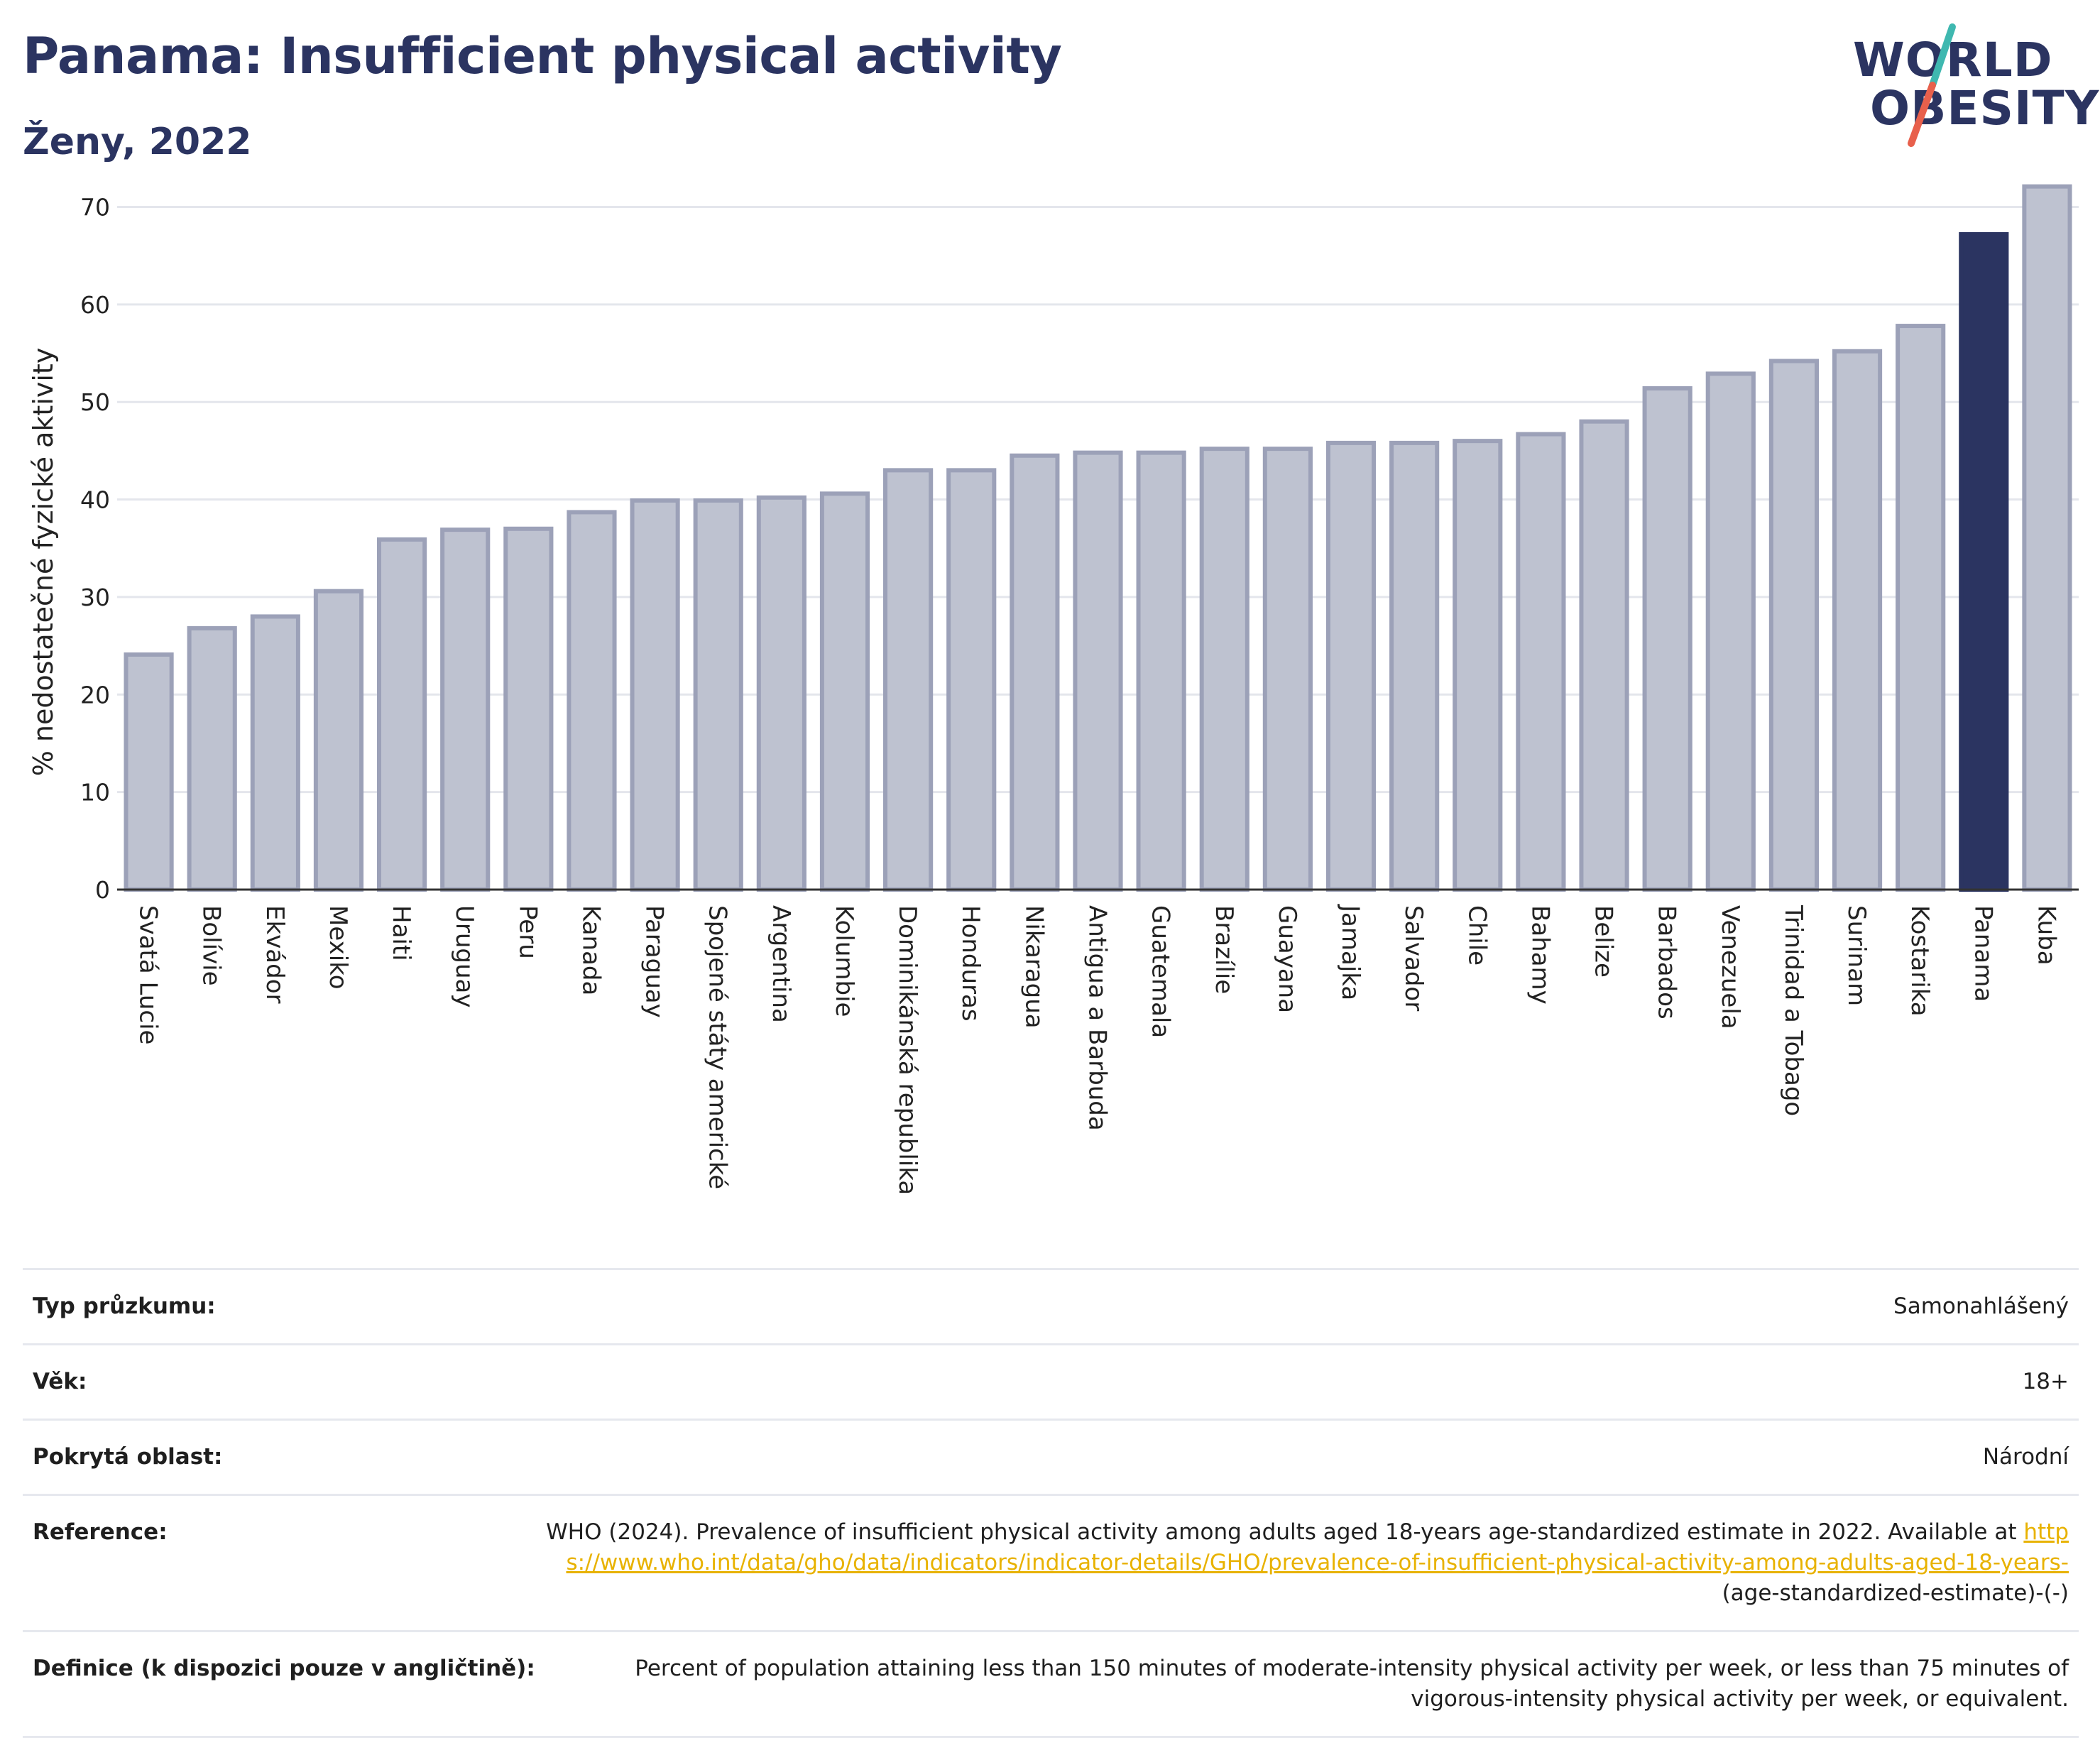 The height and width of the screenshot is (1738, 2100). I want to click on y-tick-label: 20, so click(95, 695).